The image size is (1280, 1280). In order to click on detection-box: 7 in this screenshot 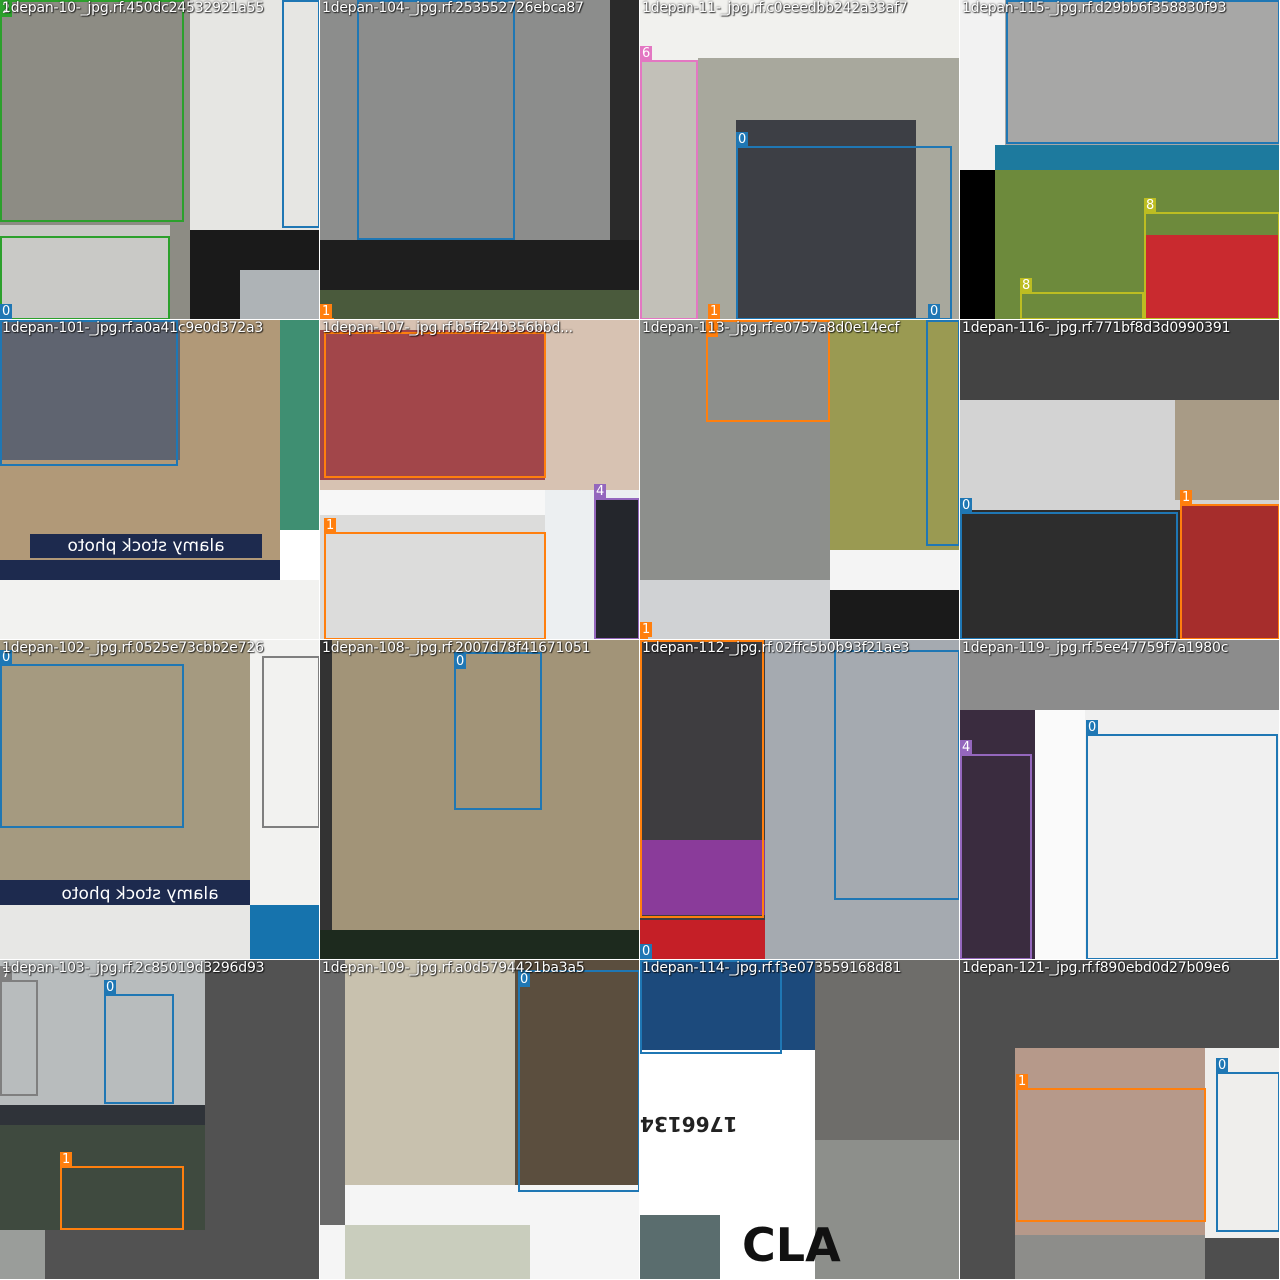, I will do `click(19, 1031)`.